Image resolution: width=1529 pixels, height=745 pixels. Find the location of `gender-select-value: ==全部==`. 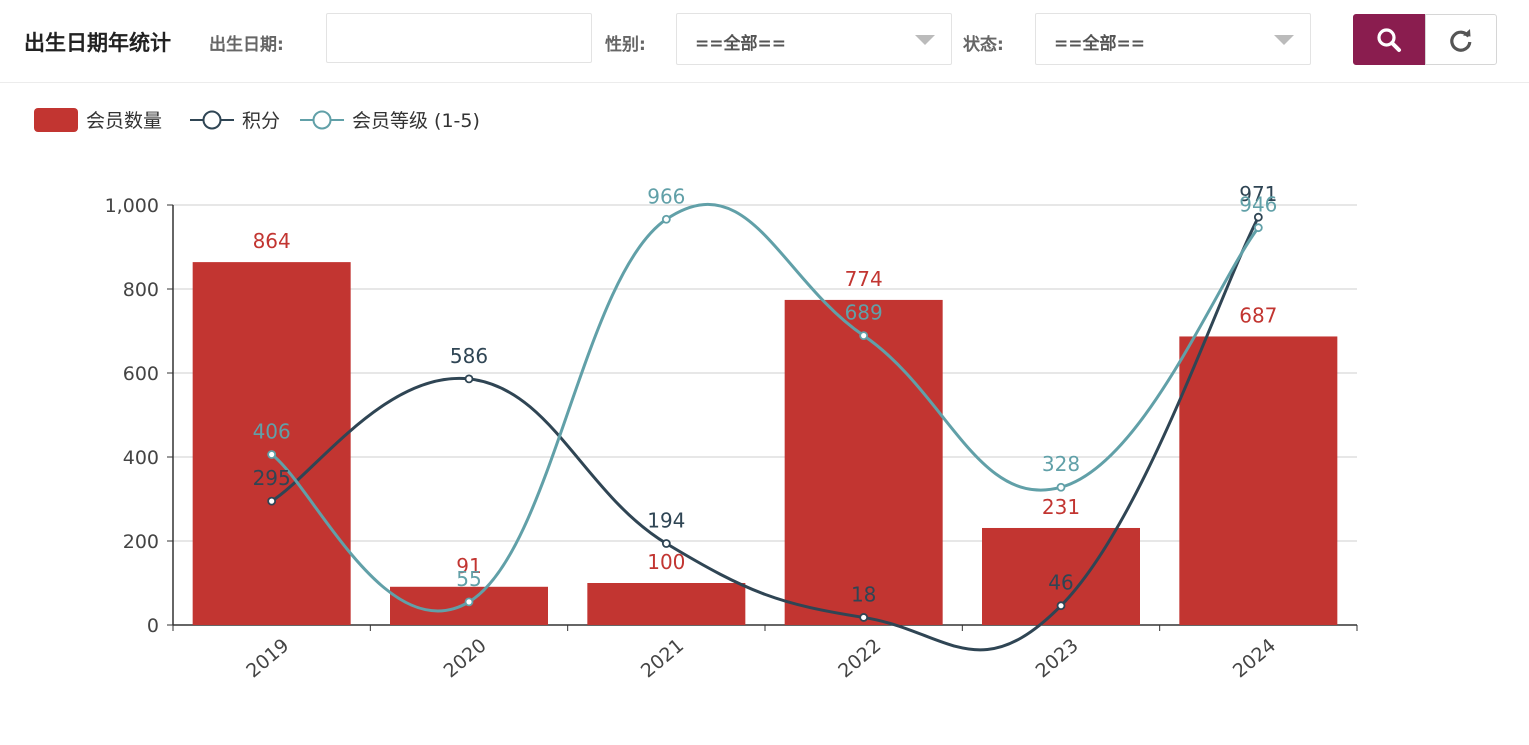

gender-select-value: ==全部== is located at coordinates (740, 44).